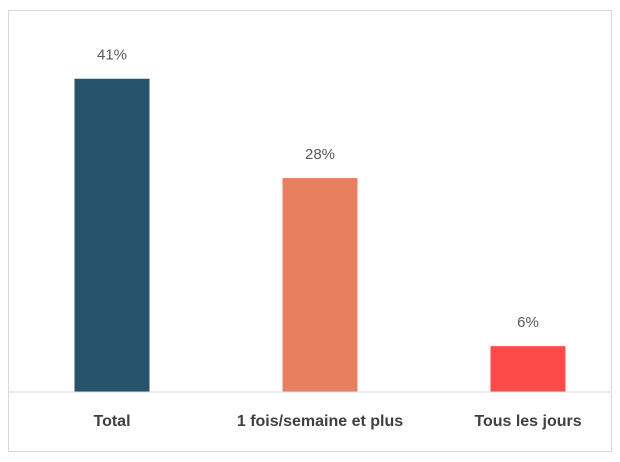 The width and height of the screenshot is (620, 462). Describe the element at coordinates (528, 322) in the screenshot. I see `data-label: 6%` at that location.